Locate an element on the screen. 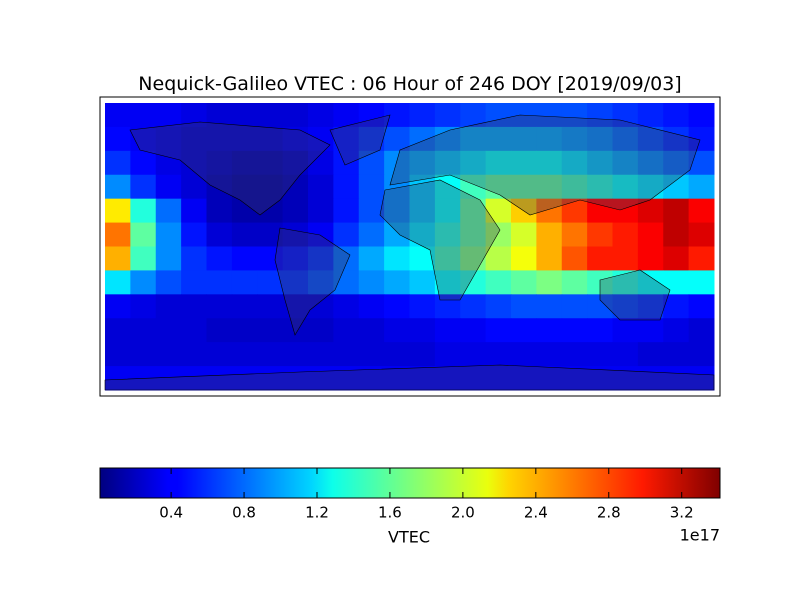  south-america is located at coordinates (312, 281).